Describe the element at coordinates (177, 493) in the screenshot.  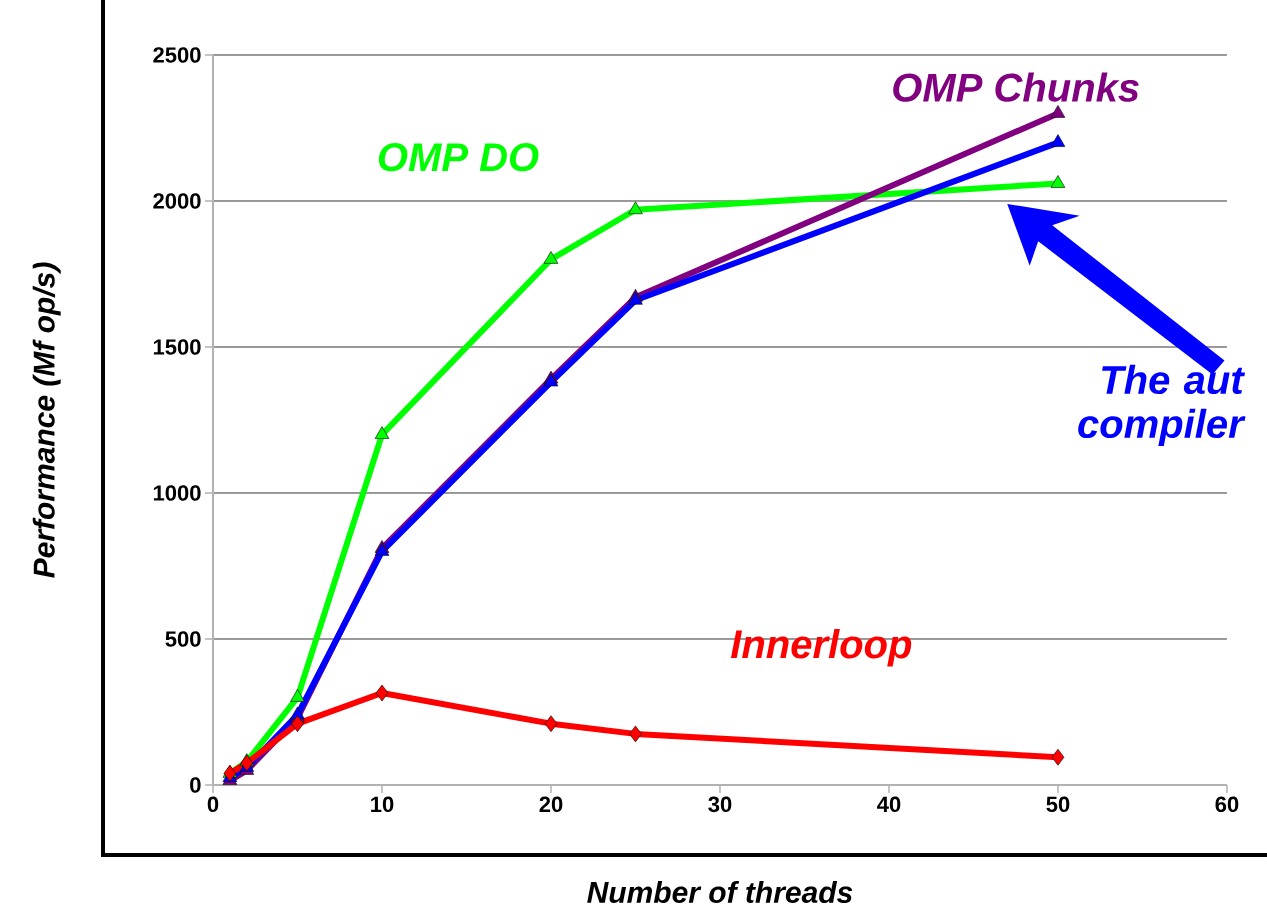
I see `y-tick-label: 1000` at that location.